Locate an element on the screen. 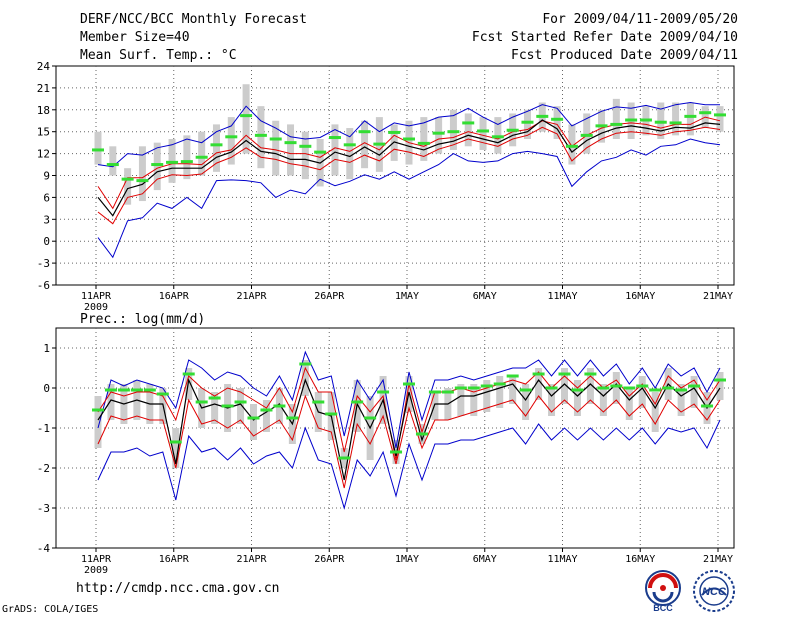 This screenshot has width=800, height=618. forecast-produced-date: Fcst Produced Date 2009/04/11 is located at coordinates (624, 55).